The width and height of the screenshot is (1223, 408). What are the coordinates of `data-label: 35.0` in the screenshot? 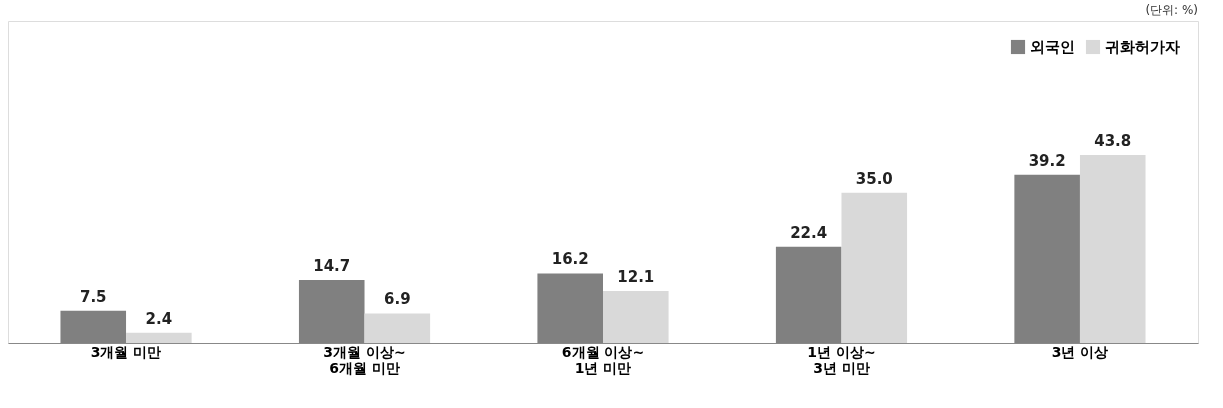 It's located at (874, 178).